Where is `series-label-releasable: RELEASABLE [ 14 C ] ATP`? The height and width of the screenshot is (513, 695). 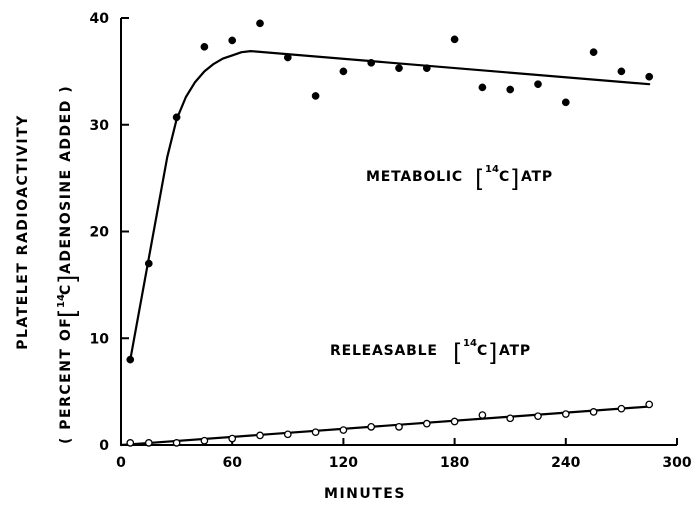
series-label-releasable: RELEASABLE [ 14 C ] ATP is located at coordinates (430, 352).